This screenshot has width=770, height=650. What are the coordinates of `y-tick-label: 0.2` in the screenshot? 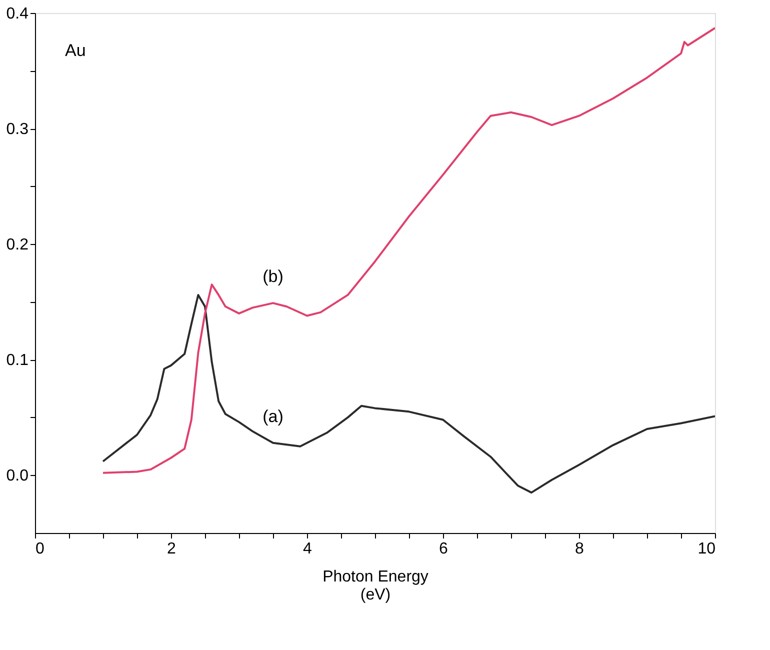 It's located at (17, 245).